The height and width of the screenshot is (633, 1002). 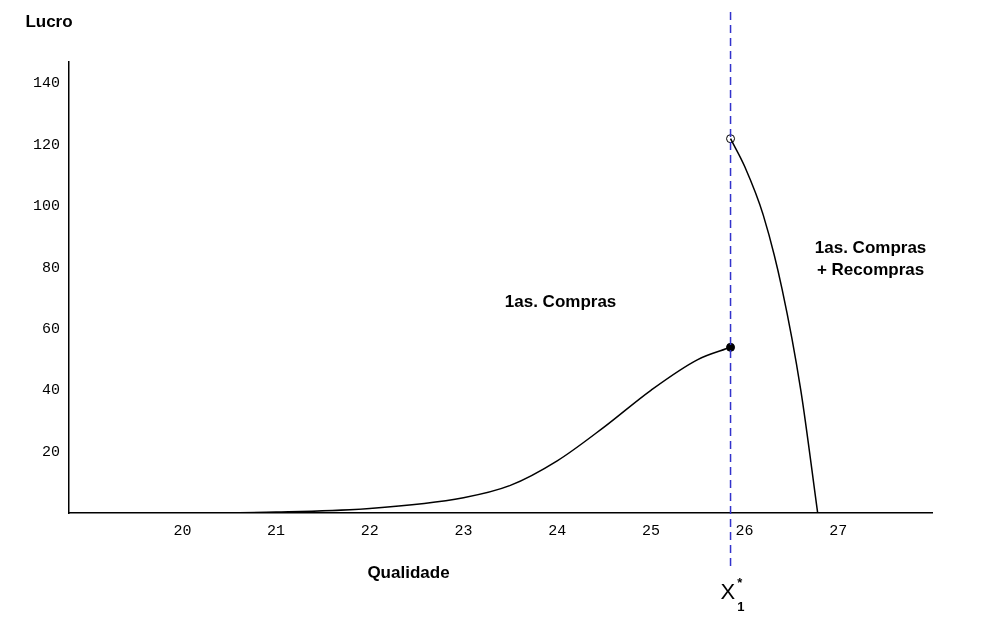 What do you see at coordinates (369, 531) in the screenshot?
I see `x-tick-label: 22` at bounding box center [369, 531].